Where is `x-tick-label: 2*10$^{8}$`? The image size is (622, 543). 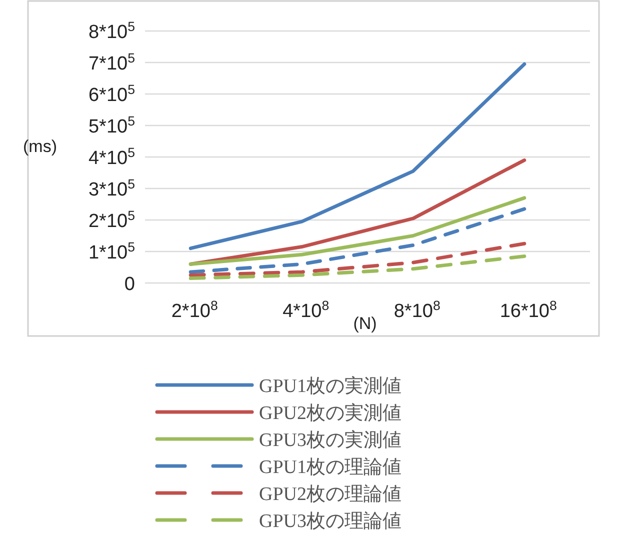 x-tick-label: 2*10$^{8}$ is located at coordinates (194, 310).